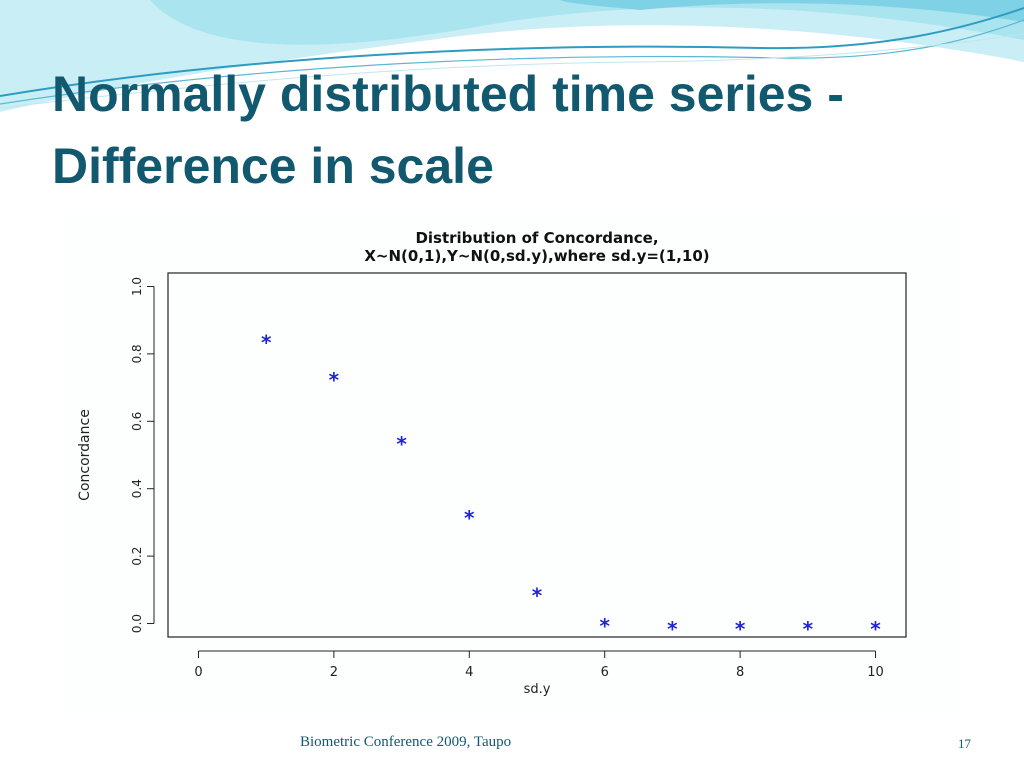  What do you see at coordinates (512, 56) in the screenshot?
I see `header-wave-decoration` at bounding box center [512, 56].